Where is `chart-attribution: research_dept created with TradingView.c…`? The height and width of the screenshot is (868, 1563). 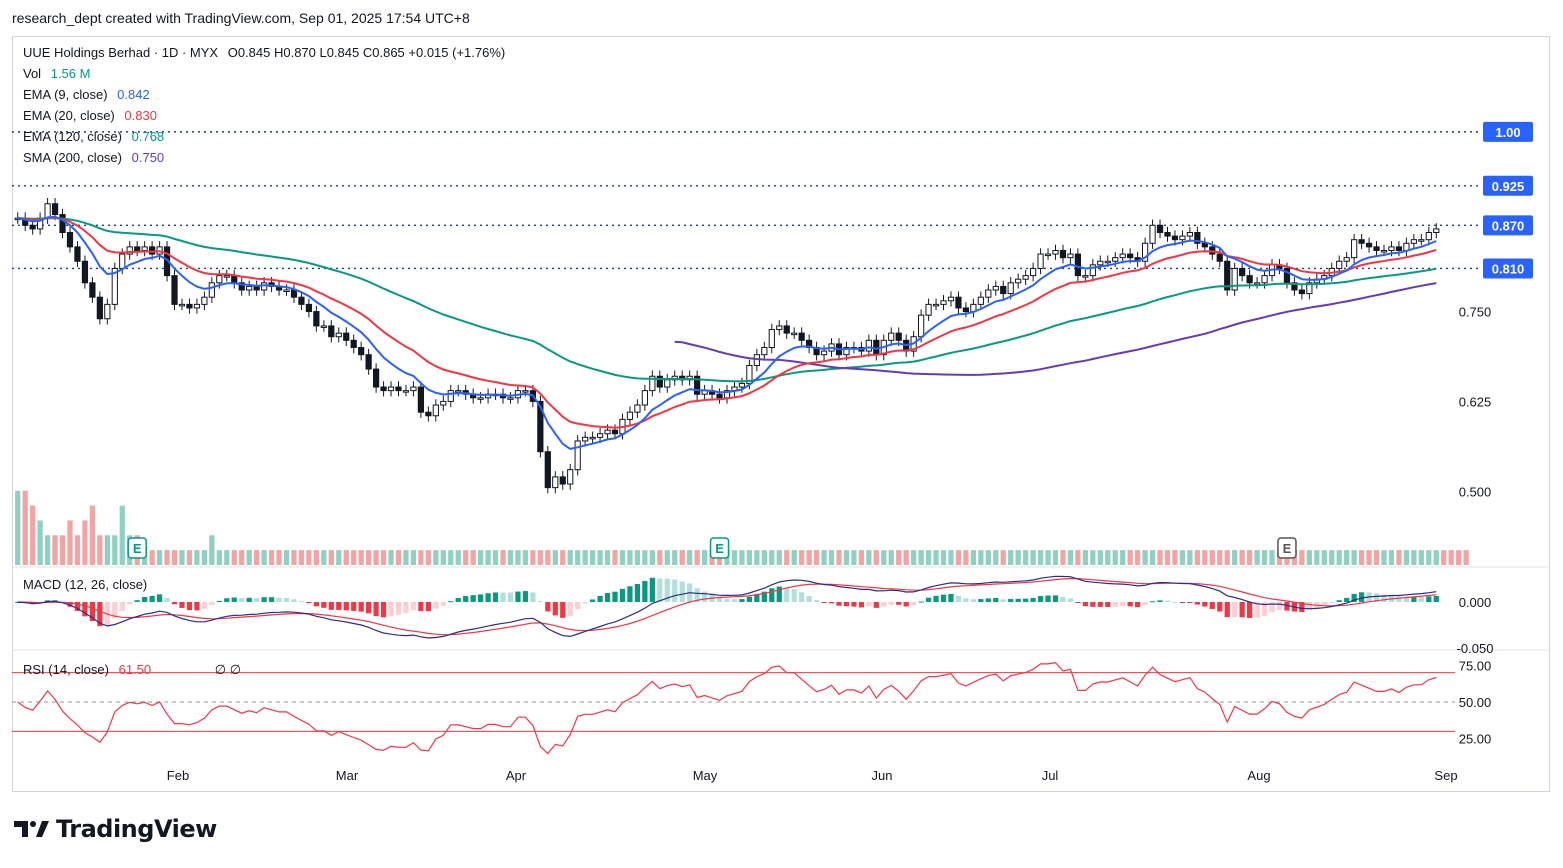 chart-attribution: research_dept created with TradingView.c… is located at coordinates (241, 18).